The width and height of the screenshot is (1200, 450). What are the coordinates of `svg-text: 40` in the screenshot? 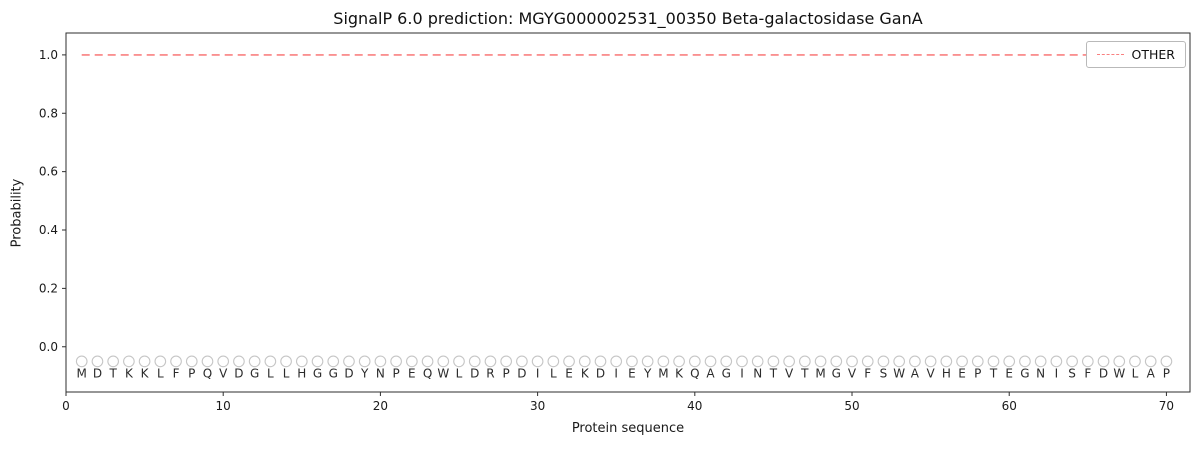 It's located at (694, 406).